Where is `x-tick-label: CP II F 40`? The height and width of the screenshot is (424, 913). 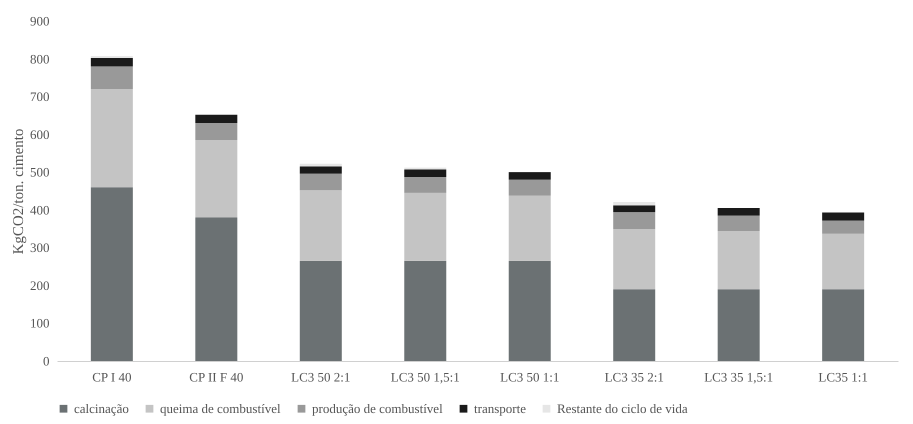
x-tick-label: CP II F 40 is located at coordinates (216, 377).